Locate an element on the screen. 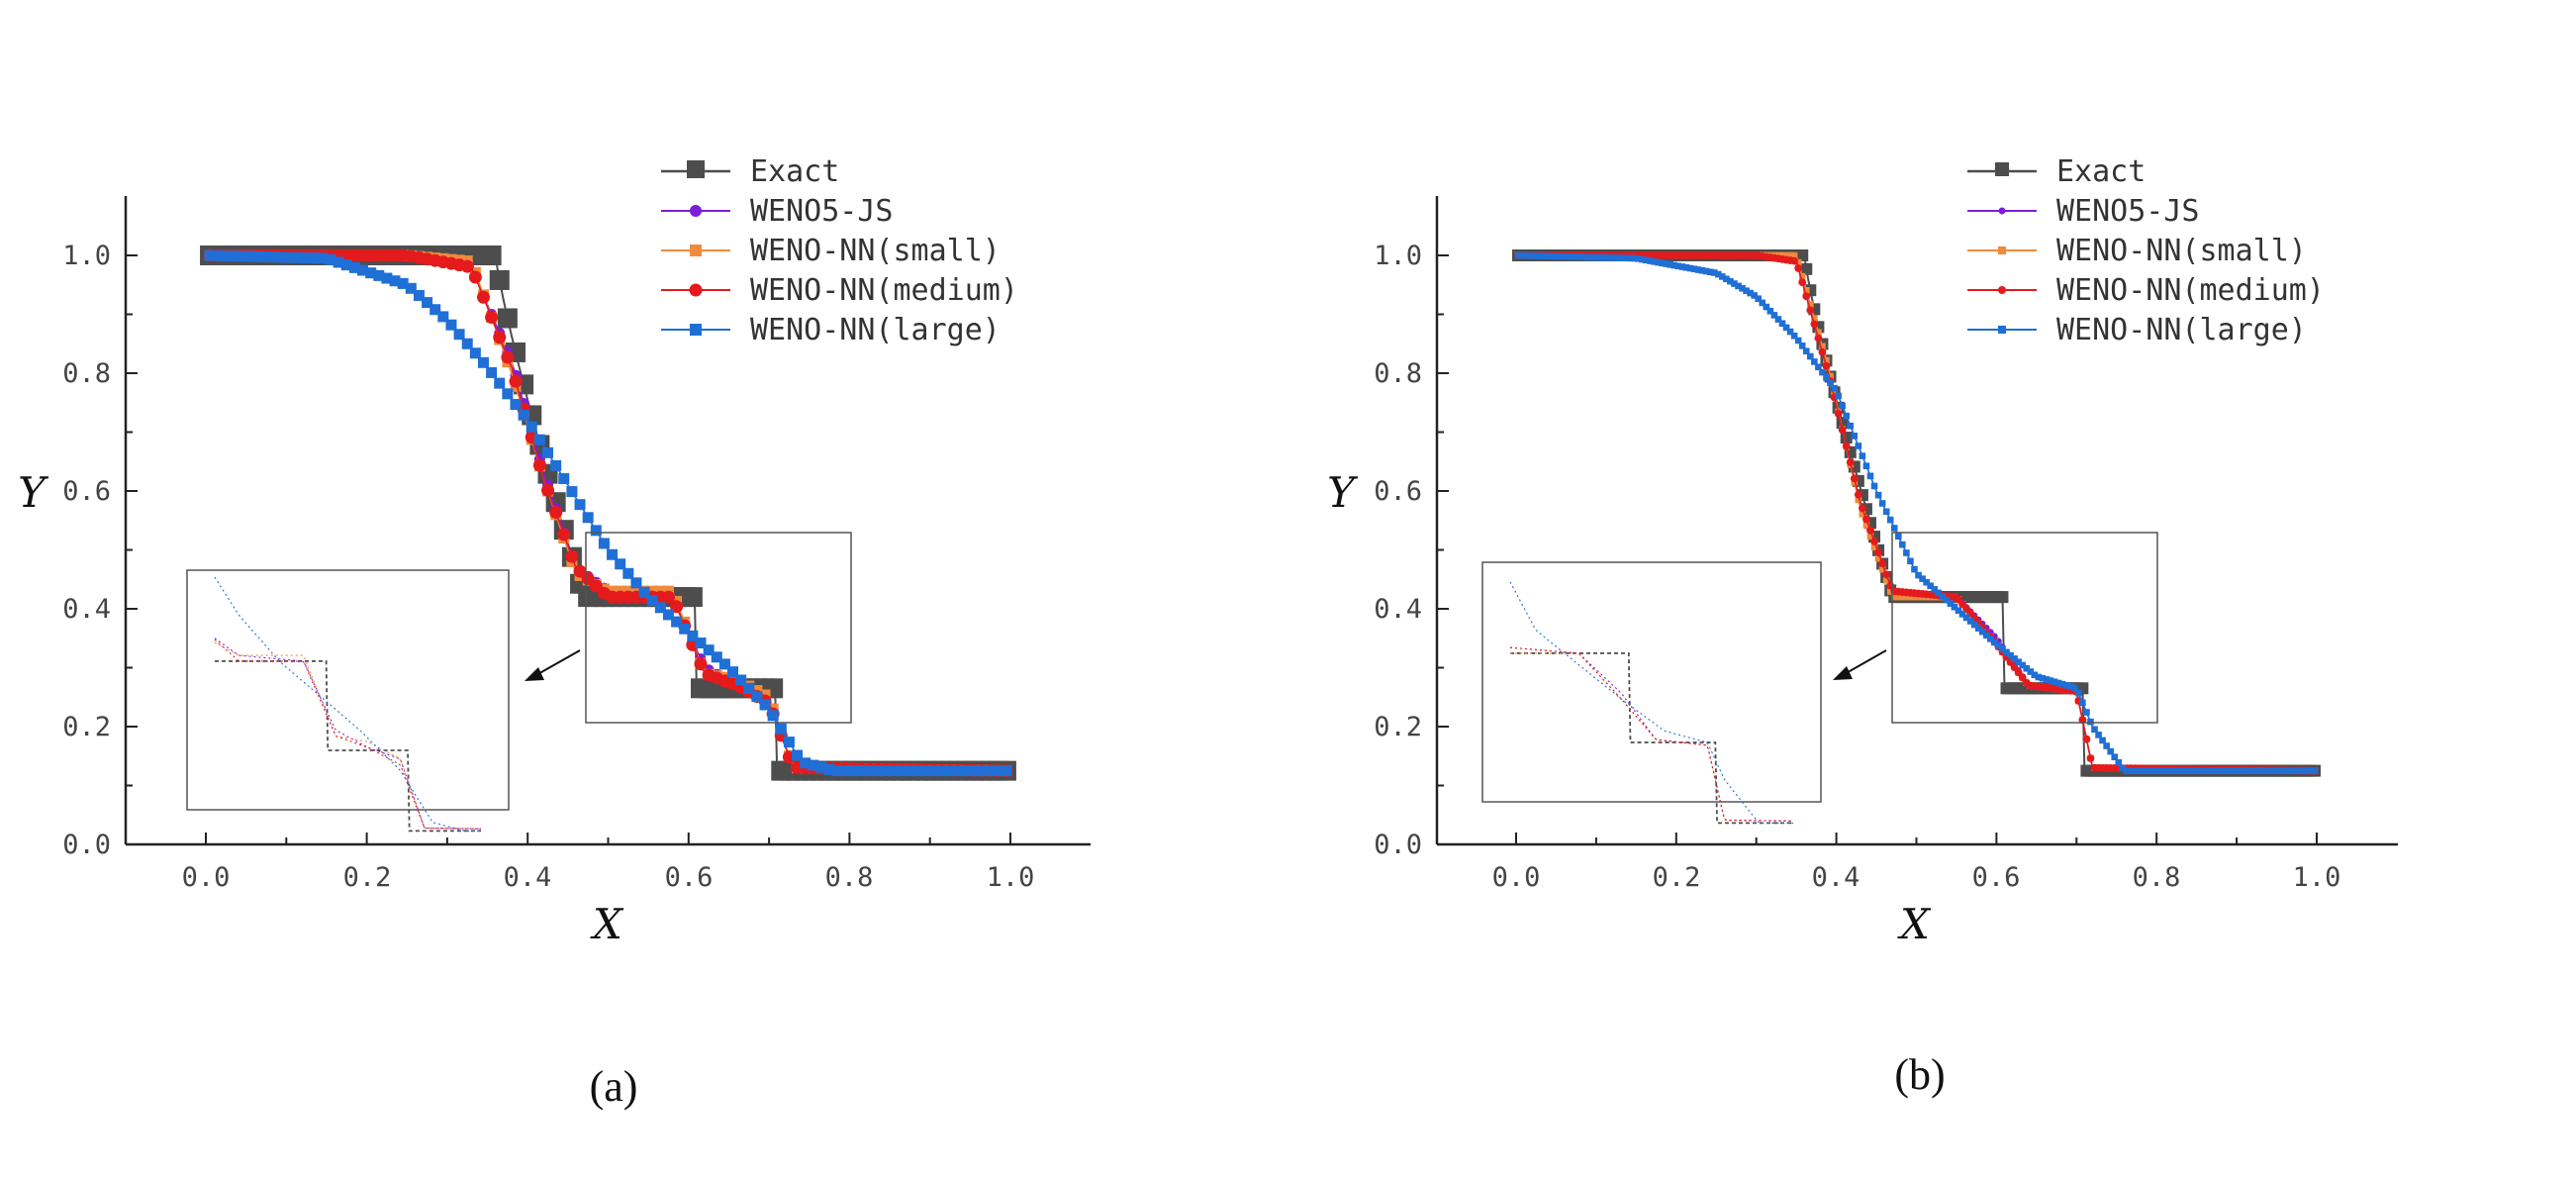 The height and width of the screenshot is (1179, 2576). x-tick-label-b: 0.2 is located at coordinates (1677, 878).